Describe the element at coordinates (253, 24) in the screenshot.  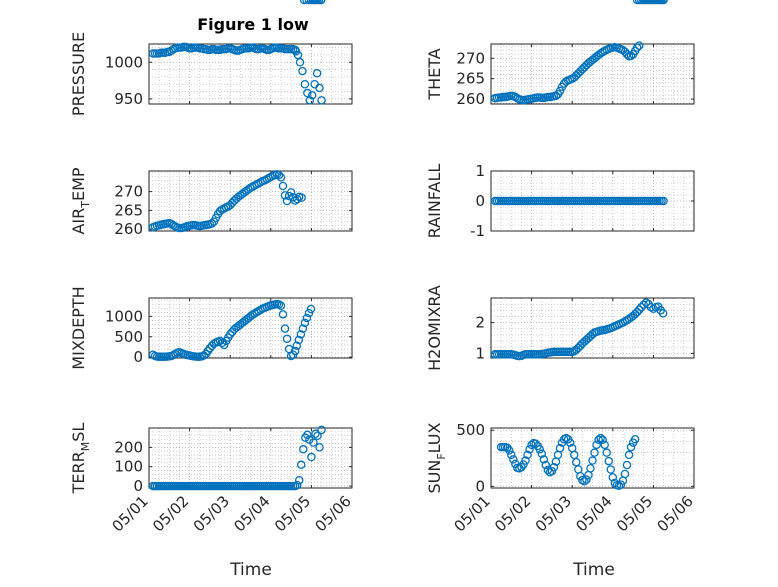
I see `figure-title: Figure 1 low` at that location.